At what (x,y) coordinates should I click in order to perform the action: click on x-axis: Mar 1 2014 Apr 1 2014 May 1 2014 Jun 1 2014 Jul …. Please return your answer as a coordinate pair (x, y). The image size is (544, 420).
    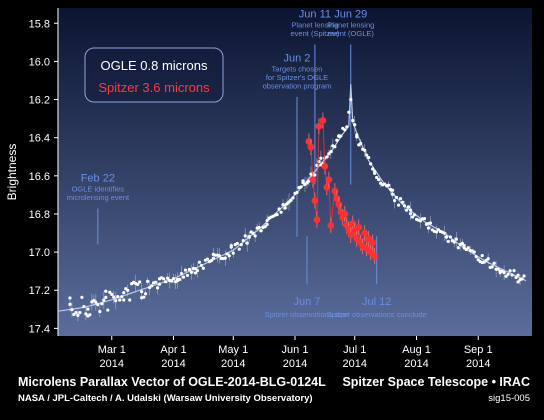
    Looking at the image, I should click on (295, 353).